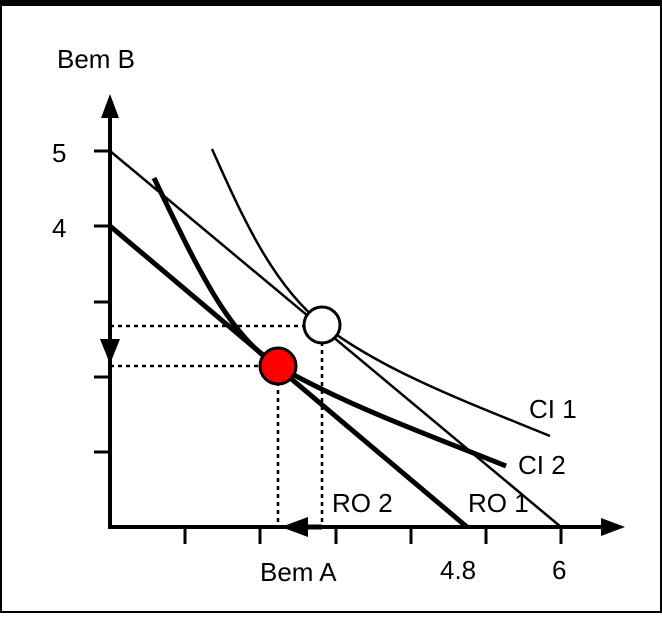 This screenshot has width=662, height=619. Describe the element at coordinates (298, 572) in the screenshot. I see `x-axis-label: Bem A` at that location.